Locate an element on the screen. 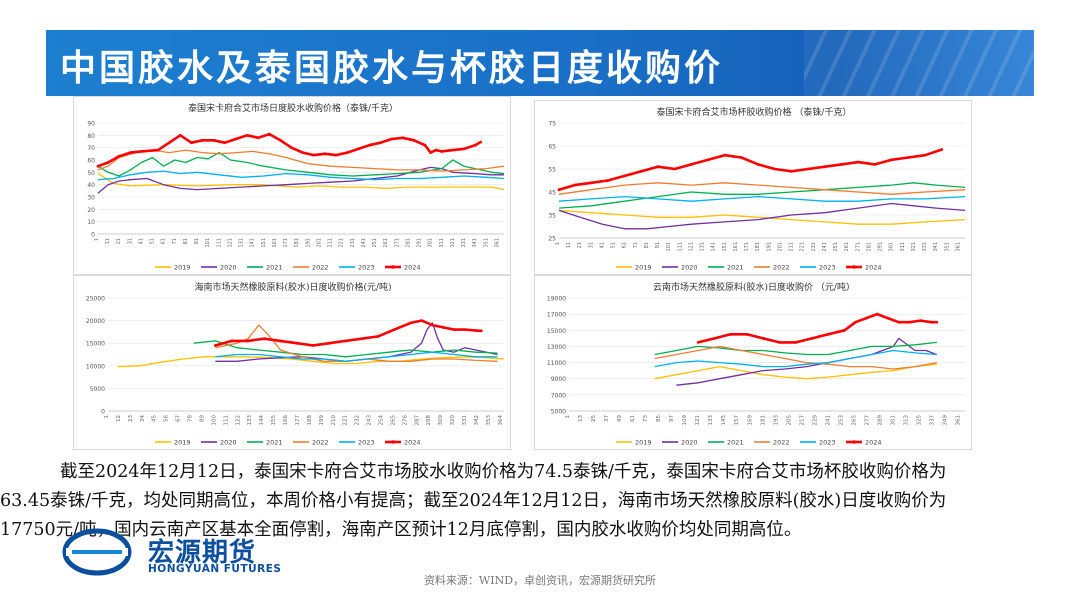 The image size is (1080, 608). x-tick-label: 231 is located at coordinates (814, 247).